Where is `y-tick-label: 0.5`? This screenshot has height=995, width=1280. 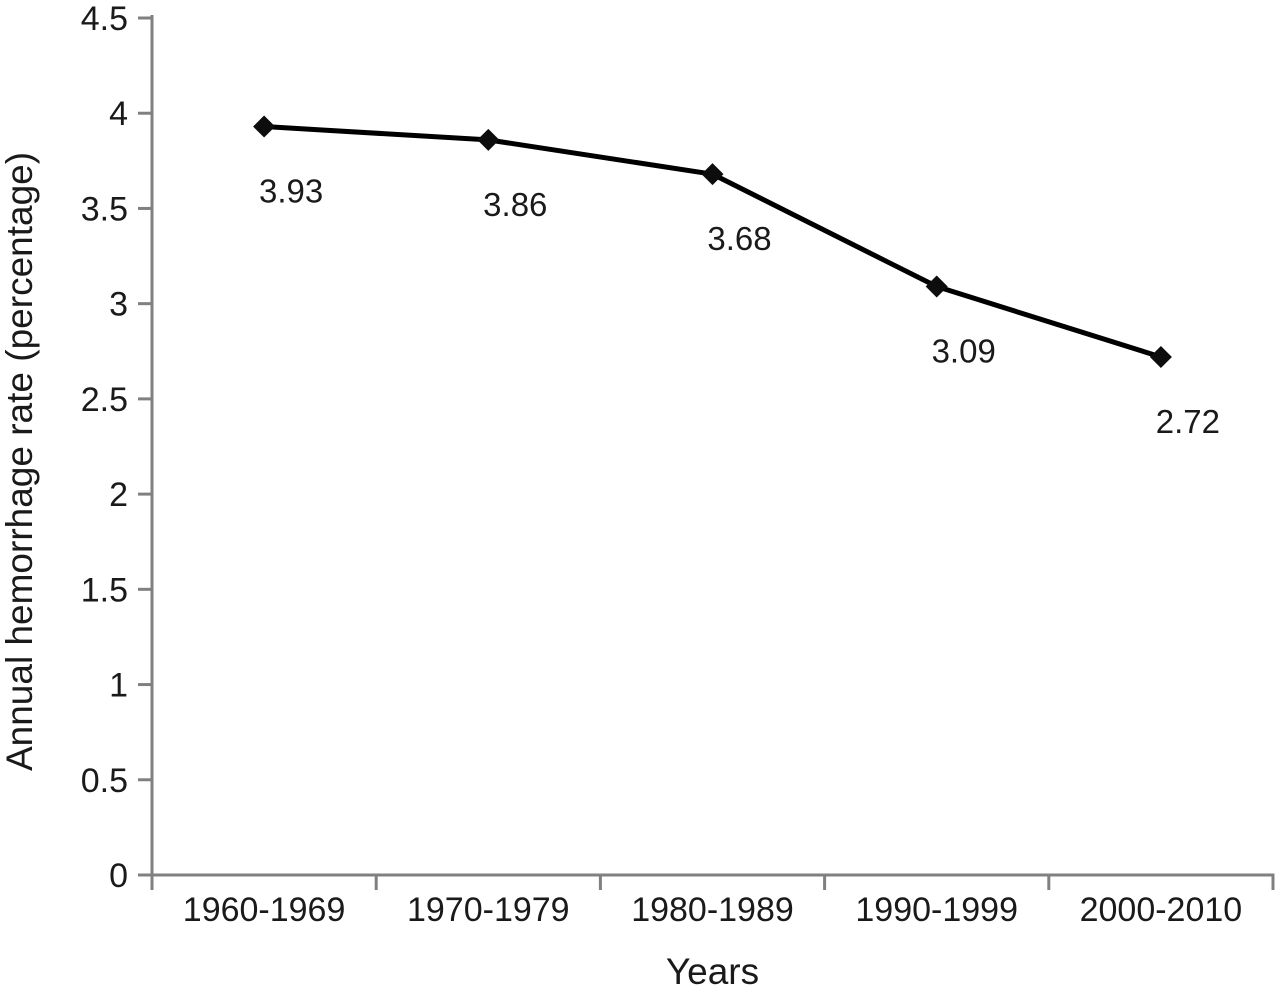 y-tick-label: 0.5 is located at coordinates (104, 781).